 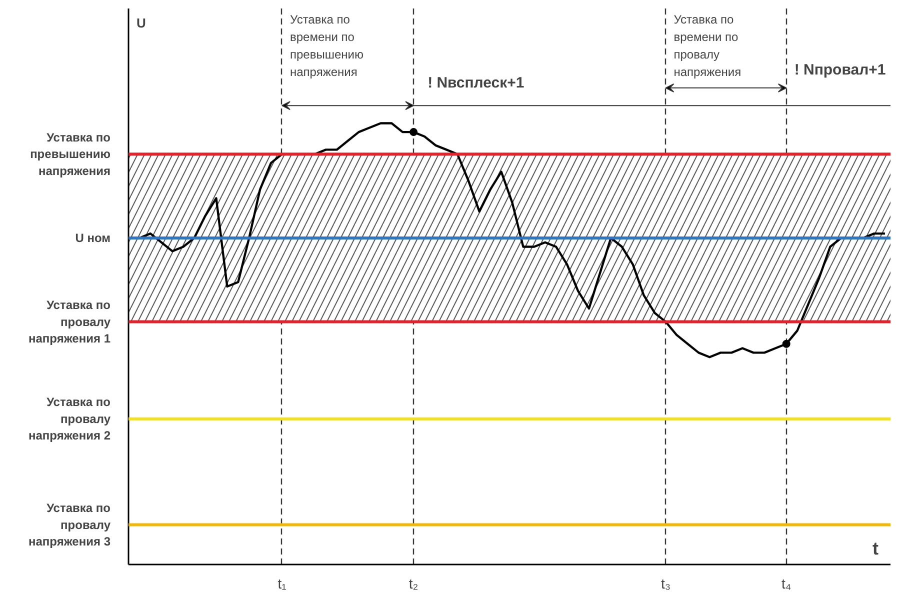 What do you see at coordinates (70, 154) in the screenshot?
I see `ref-line-label: Уставка по превышению напряжения` at bounding box center [70, 154].